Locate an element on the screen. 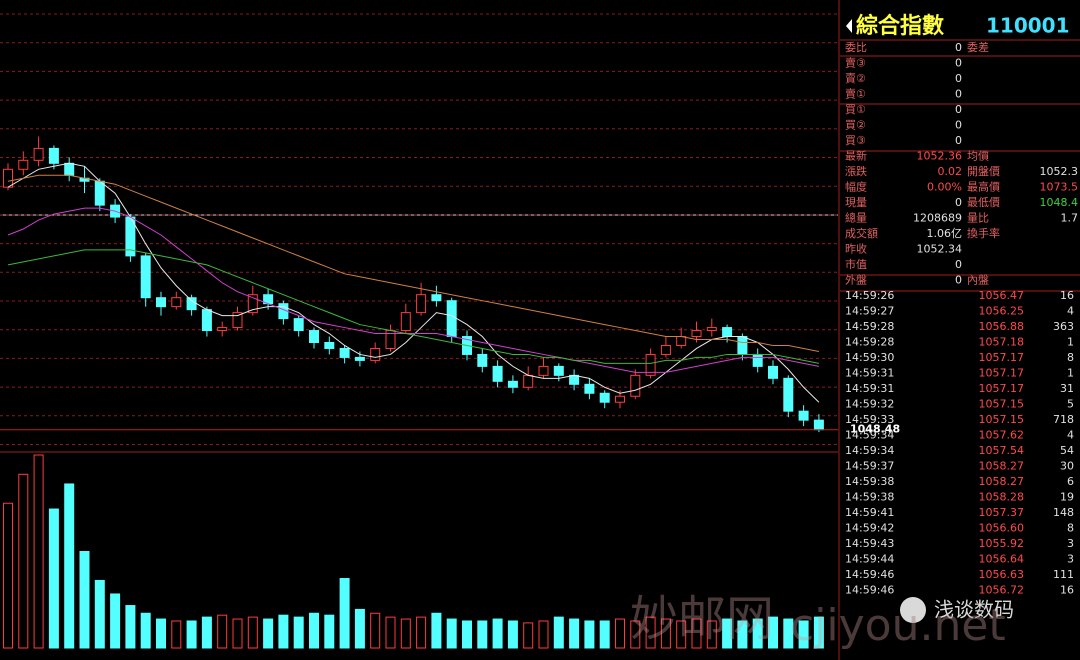 This screenshot has width=1080, height=660. wechat-icon is located at coordinates (913, 610).